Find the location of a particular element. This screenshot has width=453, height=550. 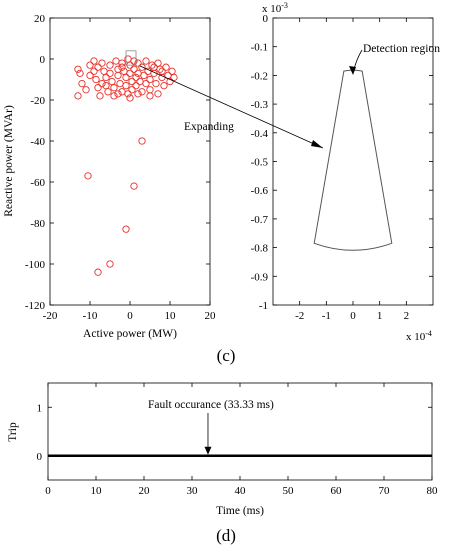

fault-label: Fault occurance (33.33 ms) is located at coordinates (211, 405).